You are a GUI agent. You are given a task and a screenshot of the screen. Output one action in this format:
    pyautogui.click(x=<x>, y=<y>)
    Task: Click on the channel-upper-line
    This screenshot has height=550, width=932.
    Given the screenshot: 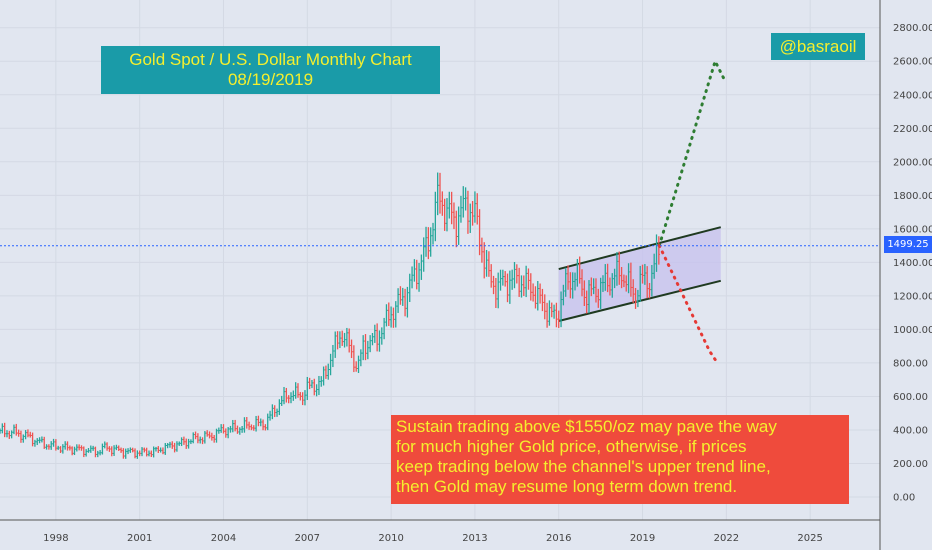 What is the action you would take?
    pyautogui.click(x=640, y=248)
    